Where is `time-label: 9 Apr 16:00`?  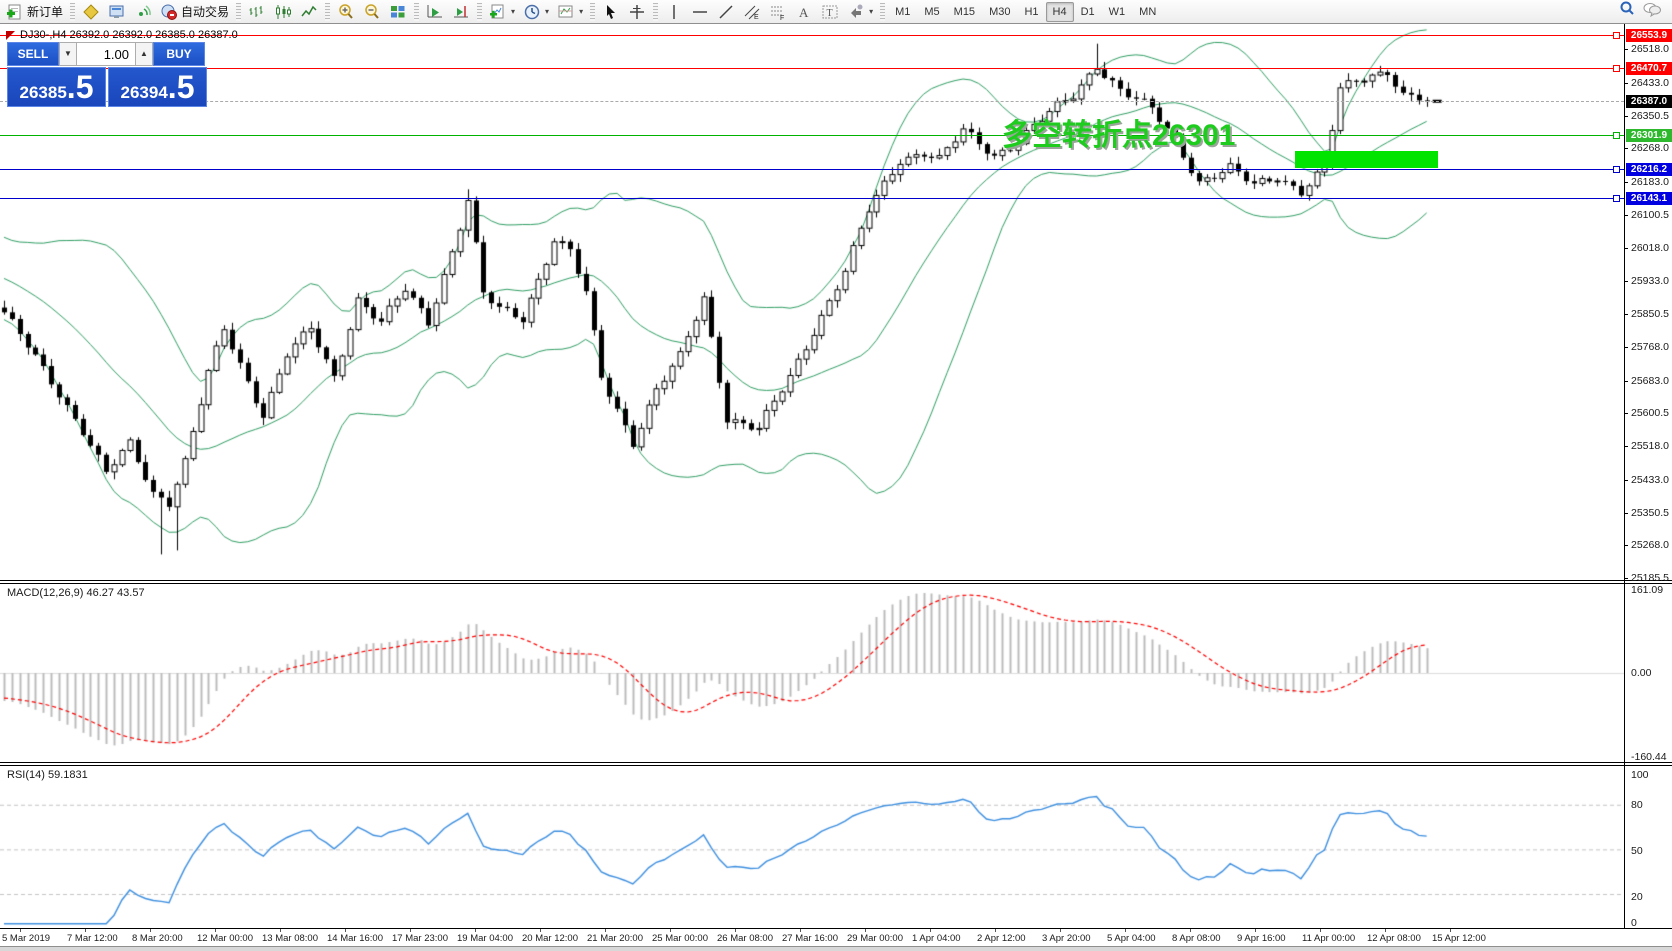 time-label: 9 Apr 16:00 is located at coordinates (1261, 938).